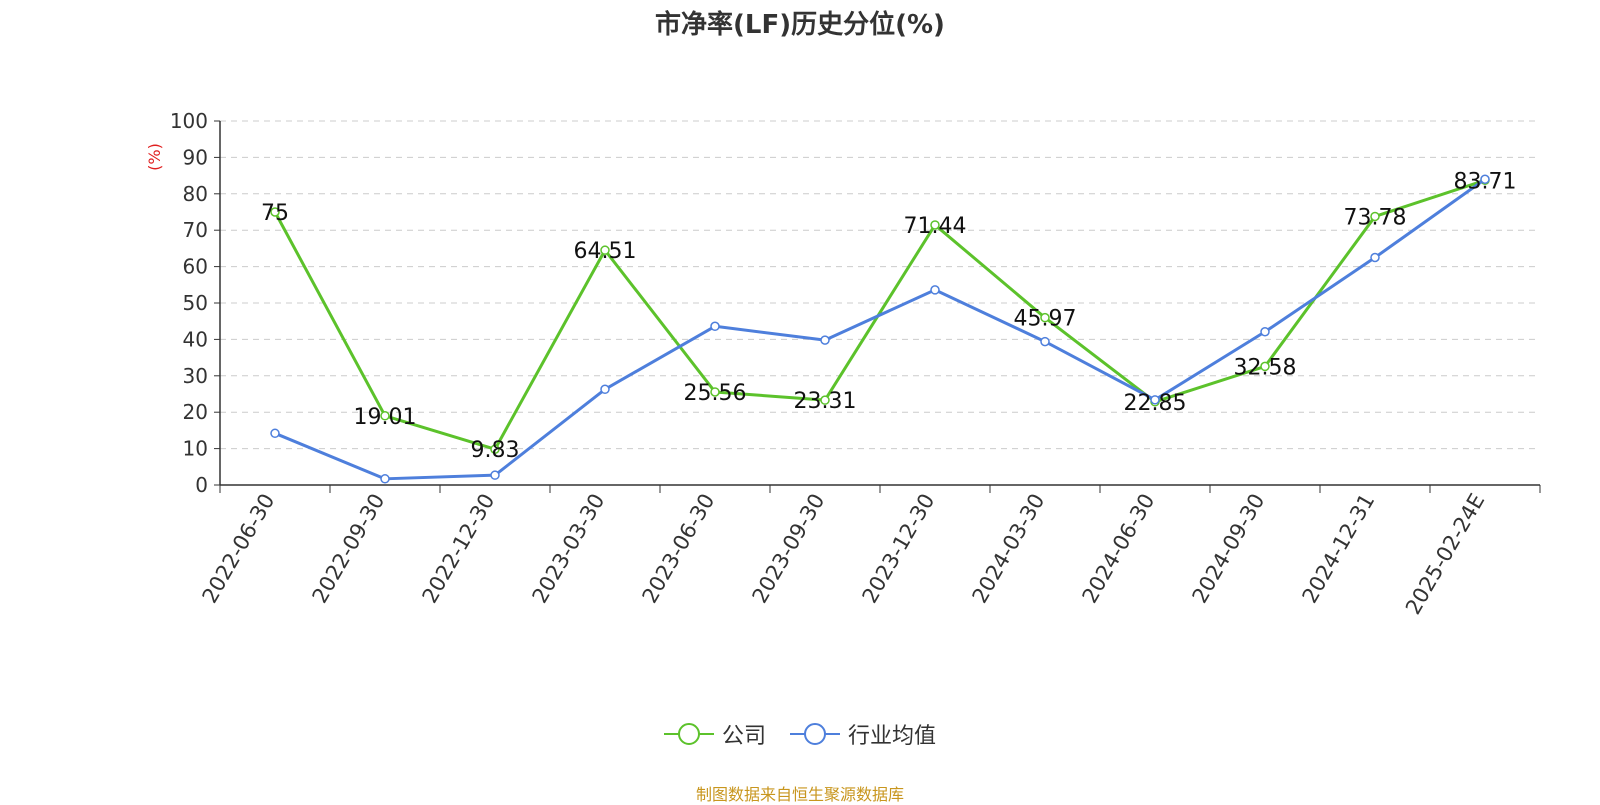  What do you see at coordinates (349, 549) in the screenshot?
I see `x-tick-label: 2022-09-30` at bounding box center [349, 549].